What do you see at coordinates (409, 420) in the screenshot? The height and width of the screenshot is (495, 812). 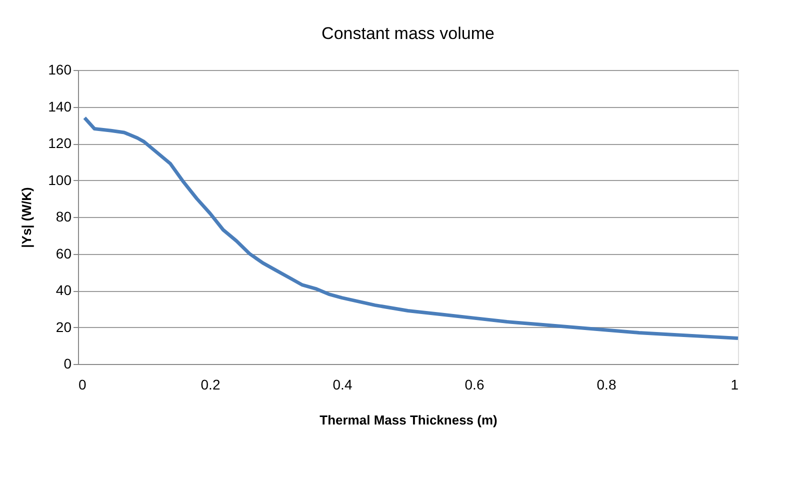 I see `x-axis-title: Thermal Mass Thickness (m)` at bounding box center [409, 420].